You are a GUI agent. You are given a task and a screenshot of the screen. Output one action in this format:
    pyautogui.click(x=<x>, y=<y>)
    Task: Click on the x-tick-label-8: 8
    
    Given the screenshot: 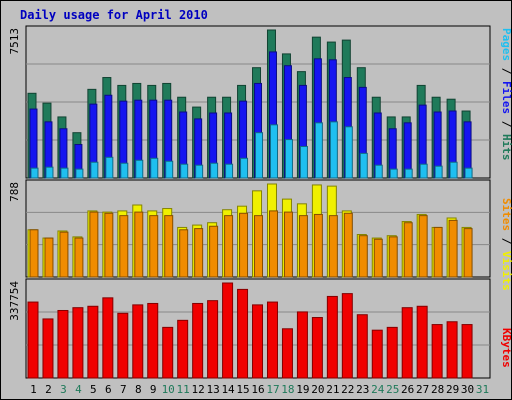 What is the action you would take?
    pyautogui.click(x=138, y=389)
    